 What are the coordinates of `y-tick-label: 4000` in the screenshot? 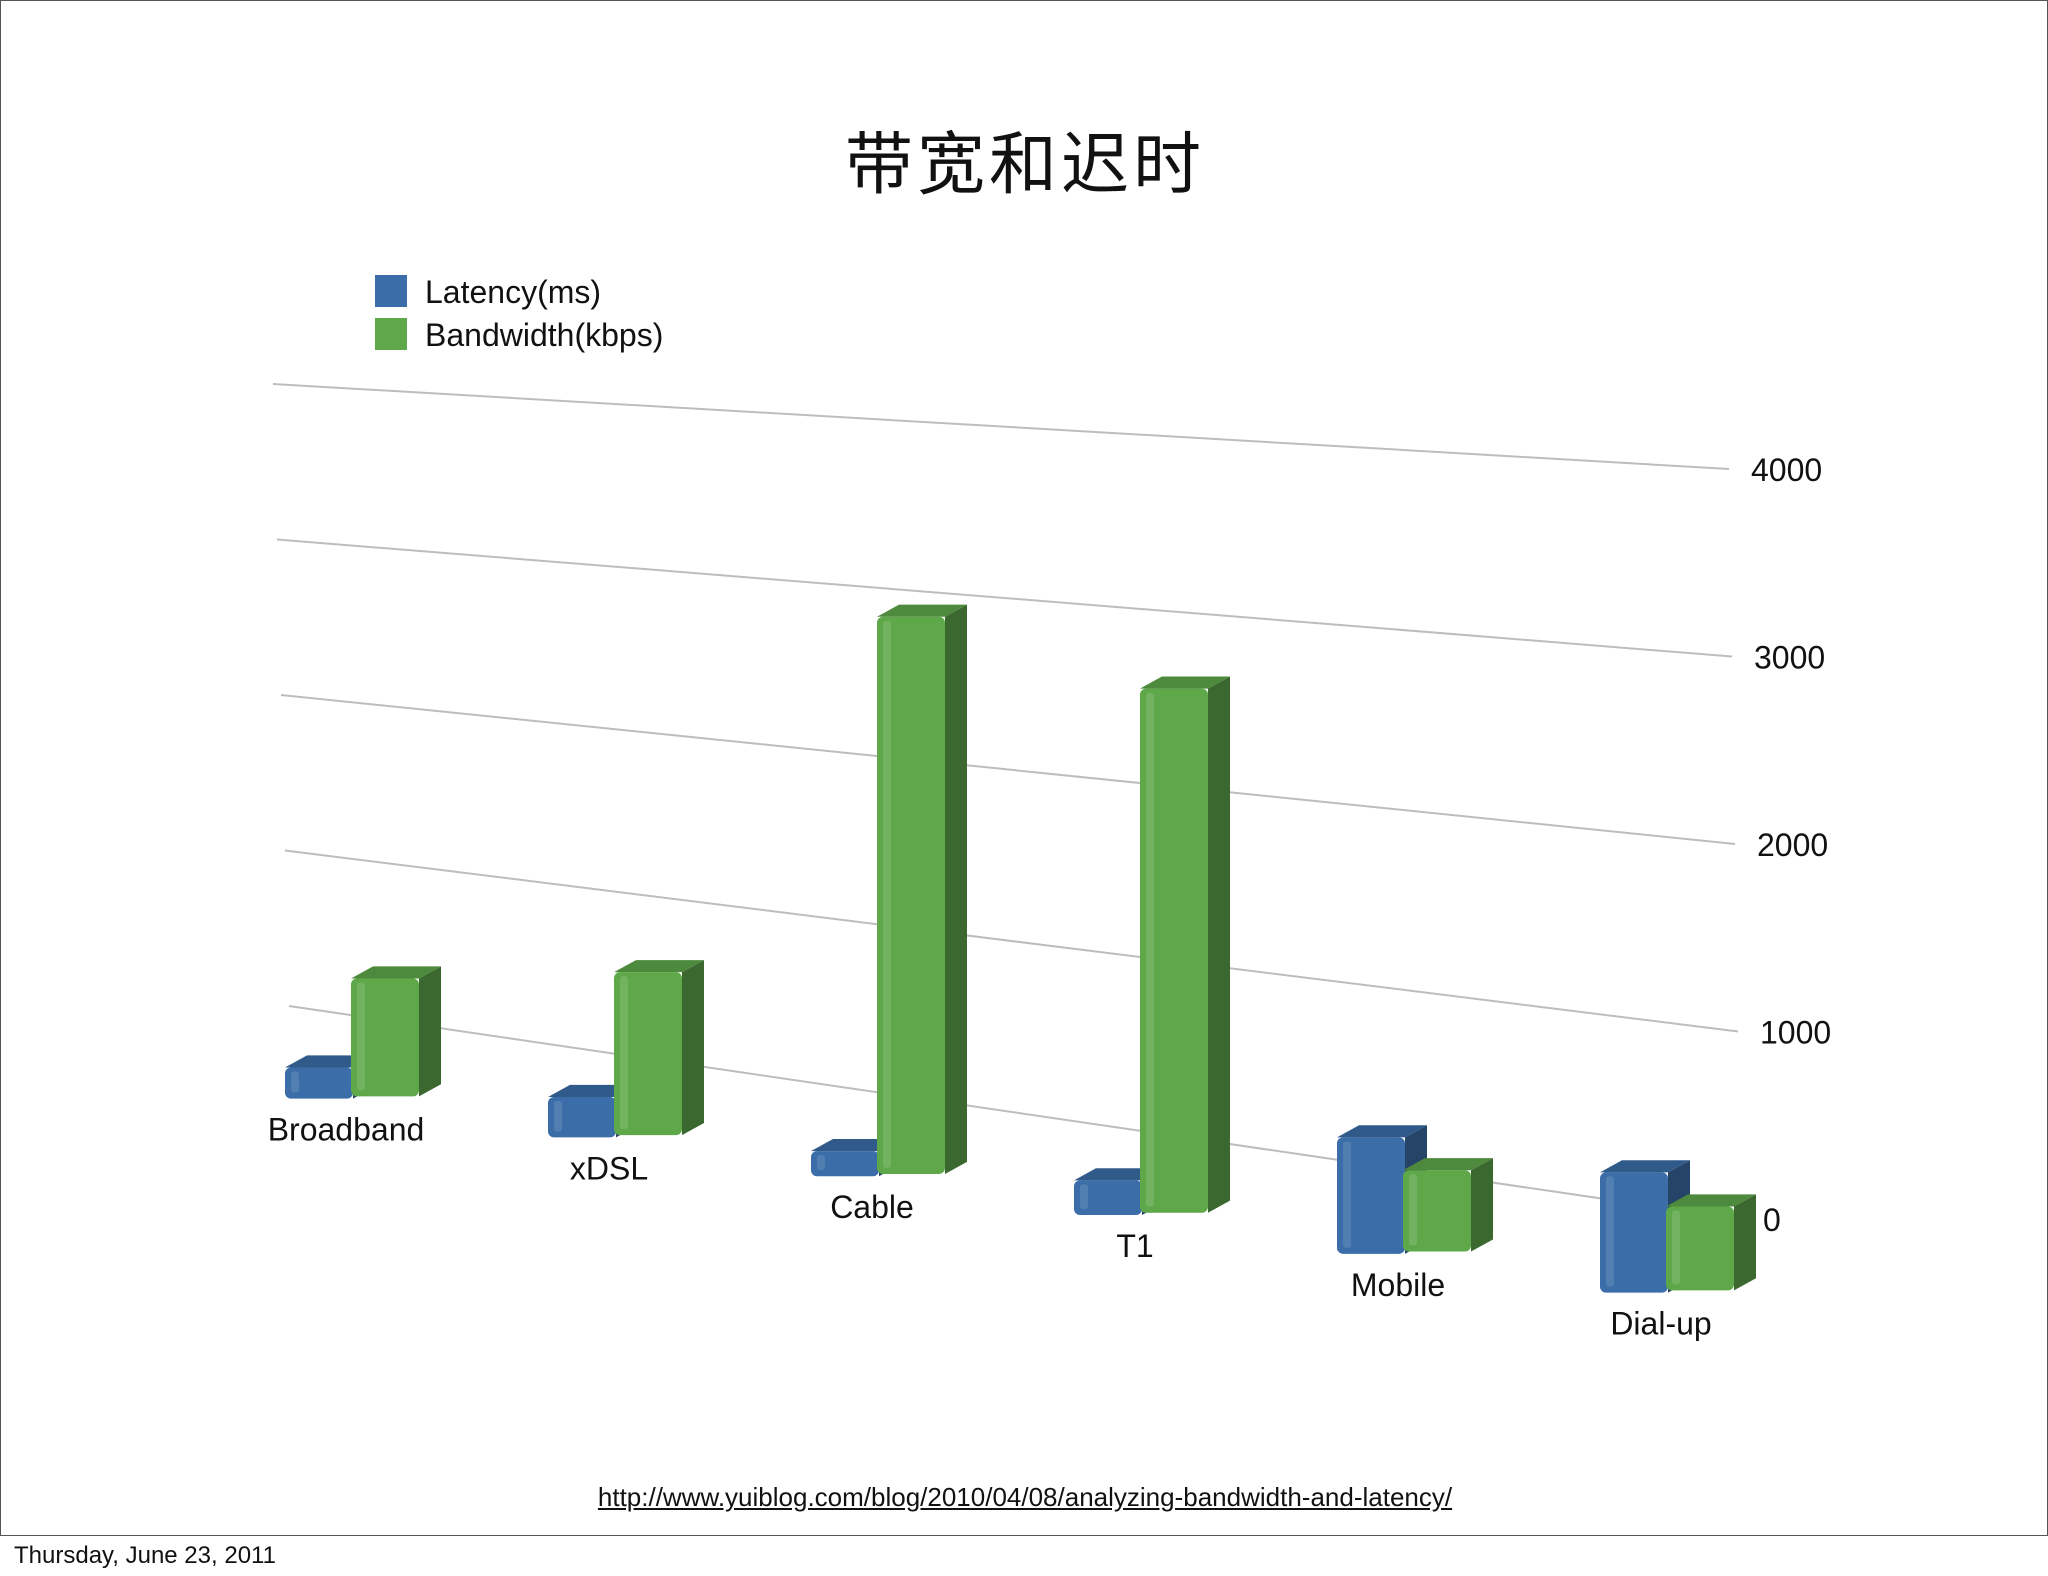 It's located at (1786, 470).